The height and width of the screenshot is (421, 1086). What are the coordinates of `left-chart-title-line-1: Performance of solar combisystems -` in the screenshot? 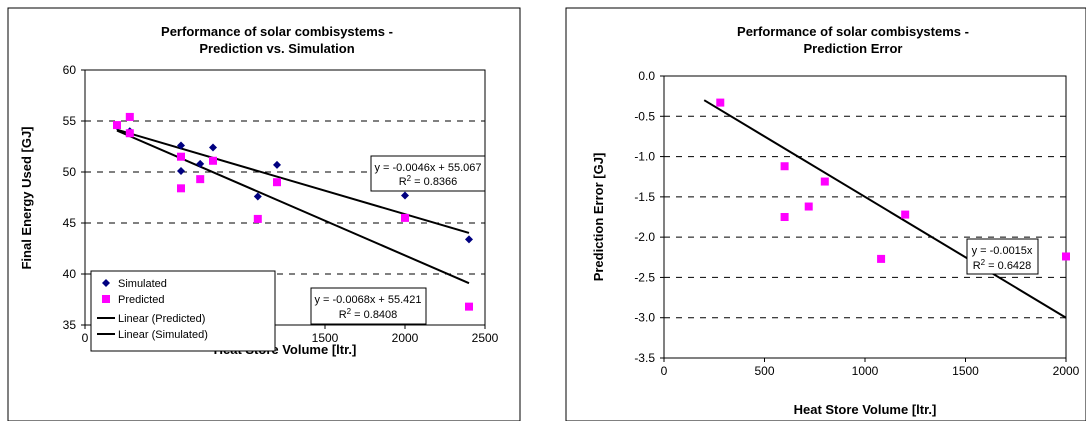 It's located at (277, 31).